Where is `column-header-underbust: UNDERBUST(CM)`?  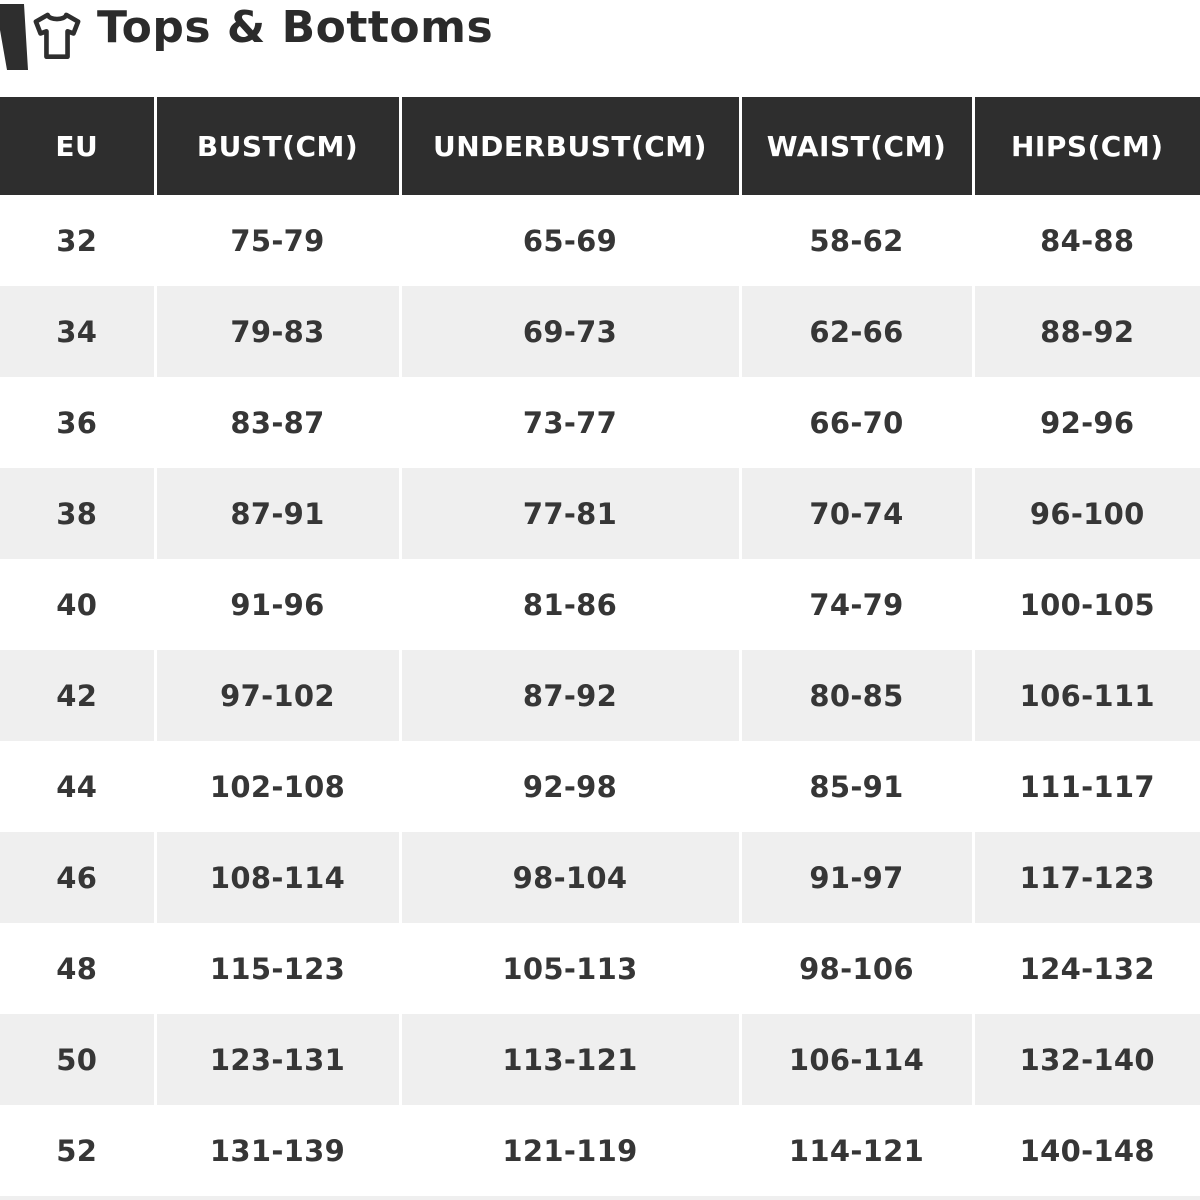
column-header-underbust: UNDERBUST(CM) is located at coordinates (571, 146).